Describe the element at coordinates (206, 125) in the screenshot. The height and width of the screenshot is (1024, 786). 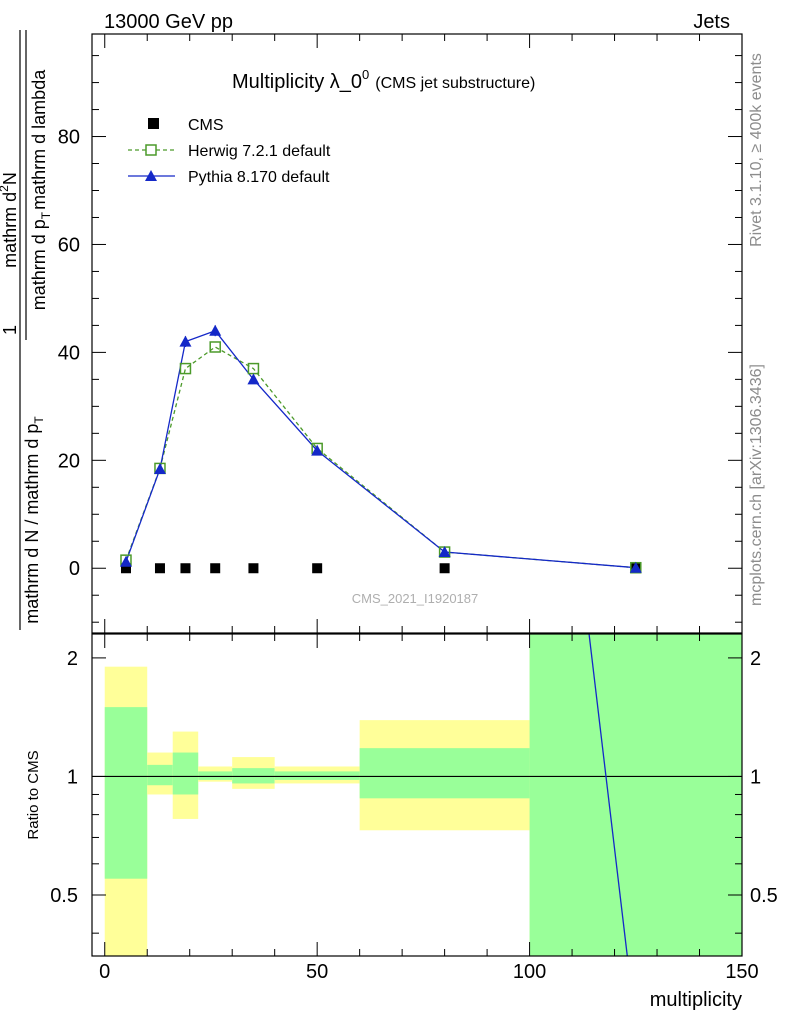
I see `legend-cms-label: CMS` at that location.